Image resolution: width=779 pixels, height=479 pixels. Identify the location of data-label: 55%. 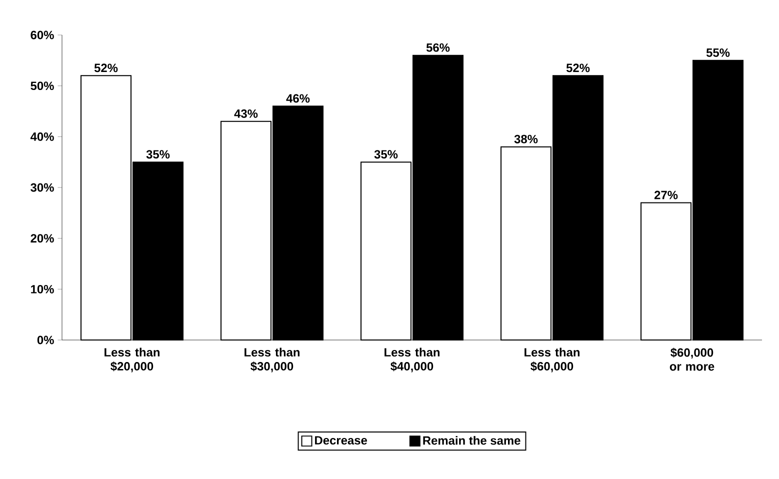
(718, 52).